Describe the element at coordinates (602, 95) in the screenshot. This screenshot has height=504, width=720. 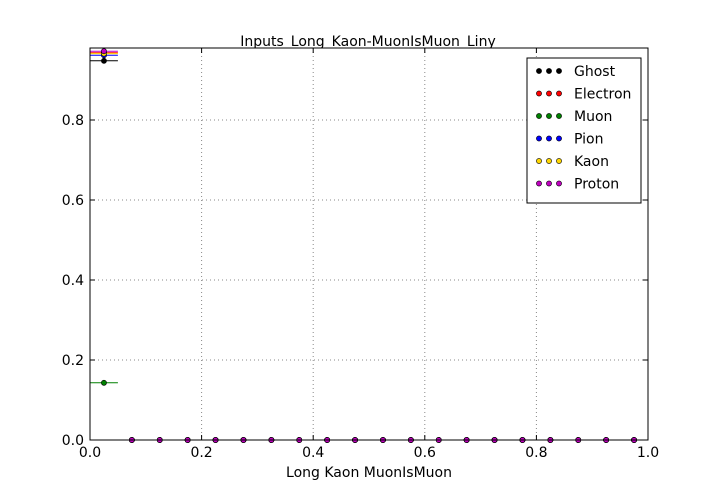
I see `legend-label: Electron` at that location.